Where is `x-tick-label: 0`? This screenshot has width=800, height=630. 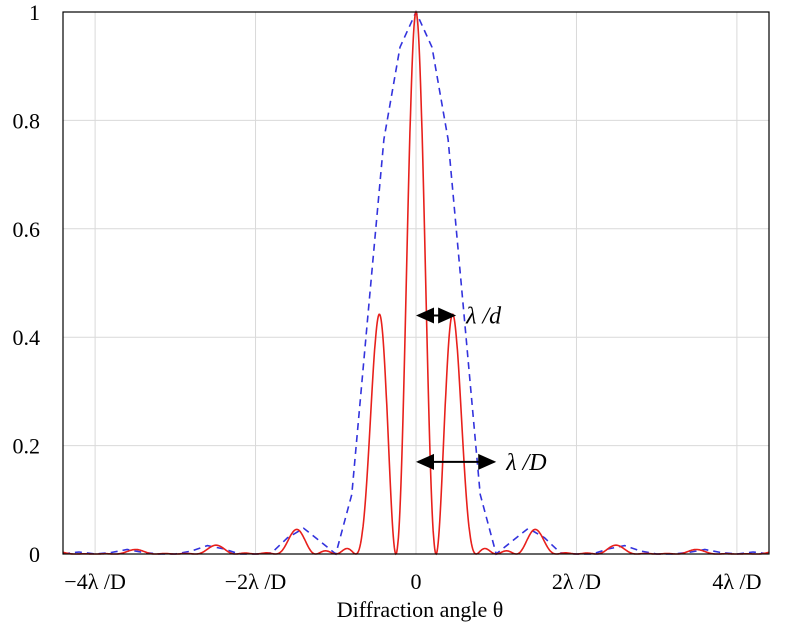
x-tick-label: 0 is located at coordinates (416, 581).